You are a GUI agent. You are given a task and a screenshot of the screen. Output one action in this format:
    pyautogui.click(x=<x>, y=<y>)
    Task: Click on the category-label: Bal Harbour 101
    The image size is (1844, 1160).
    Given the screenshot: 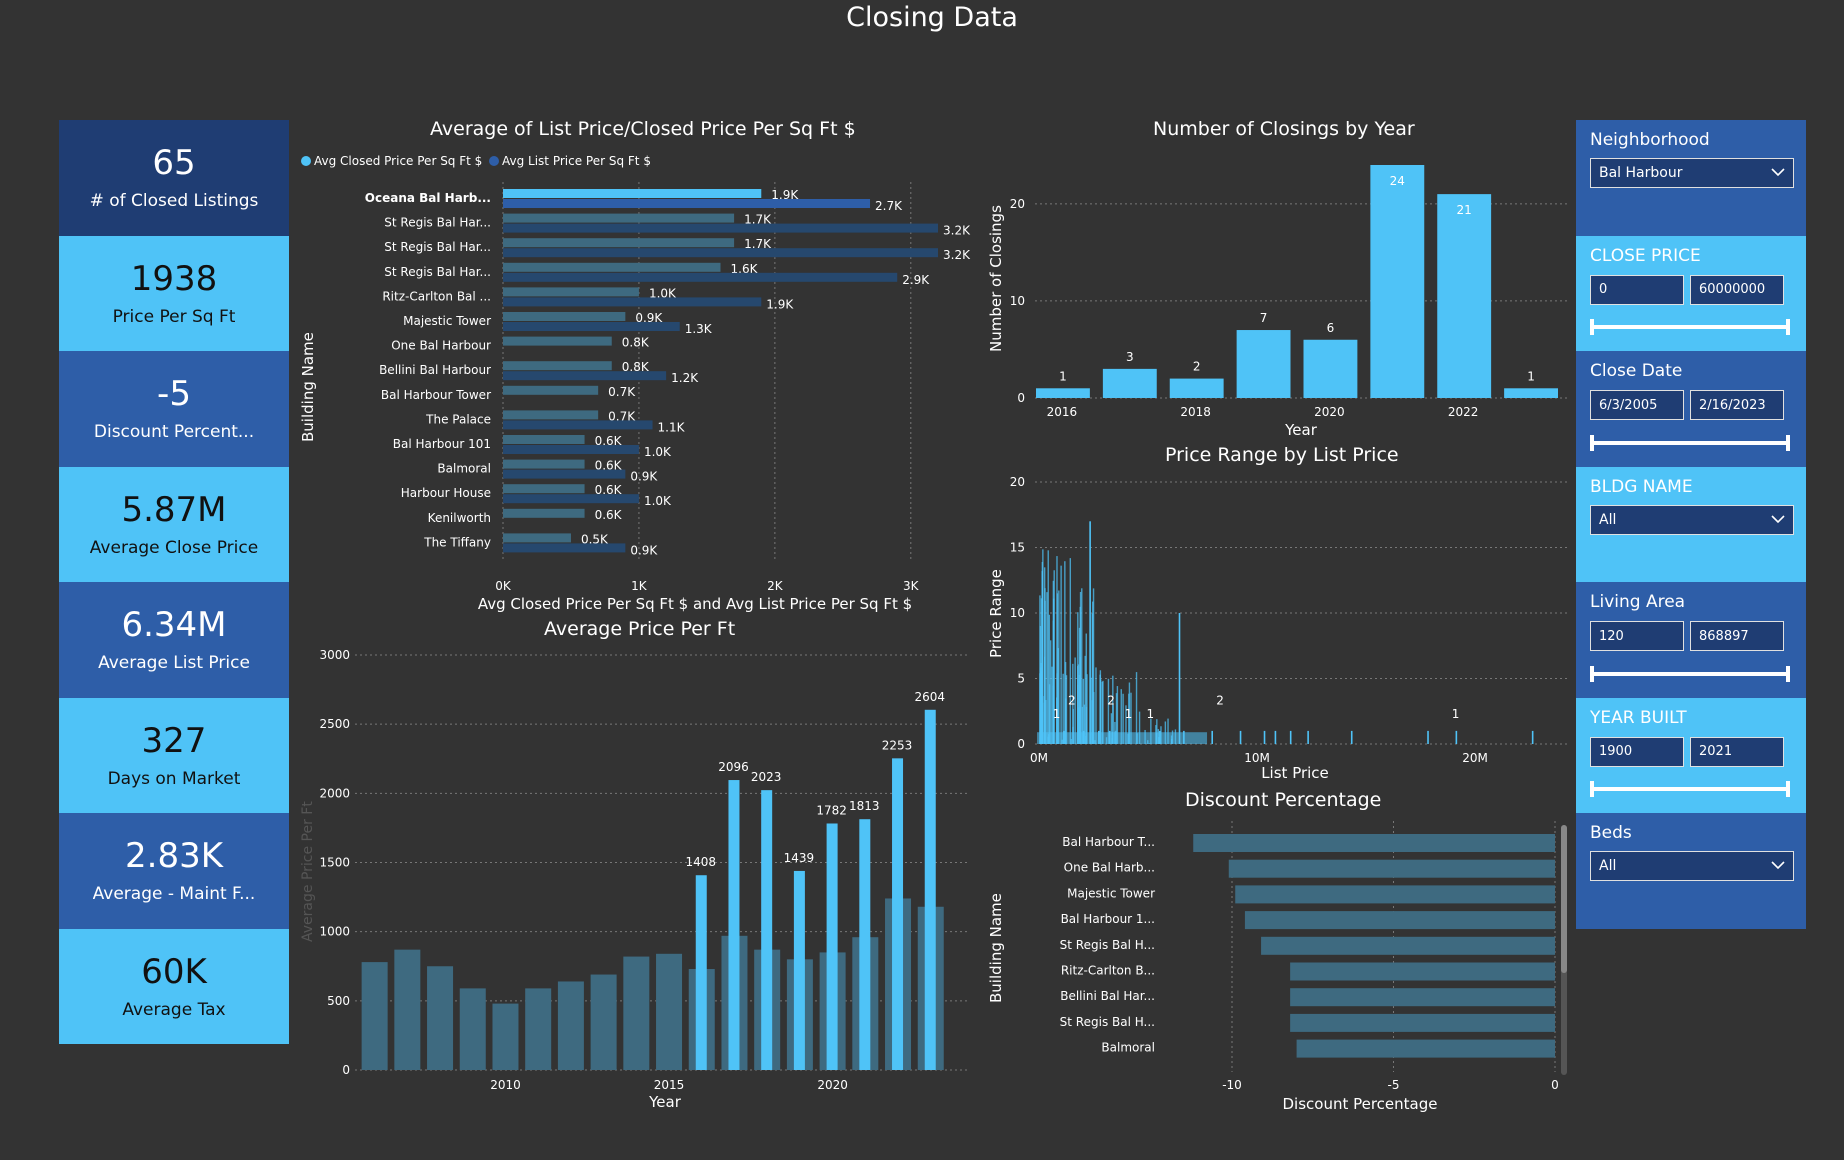 What is the action you would take?
    pyautogui.click(x=442, y=444)
    